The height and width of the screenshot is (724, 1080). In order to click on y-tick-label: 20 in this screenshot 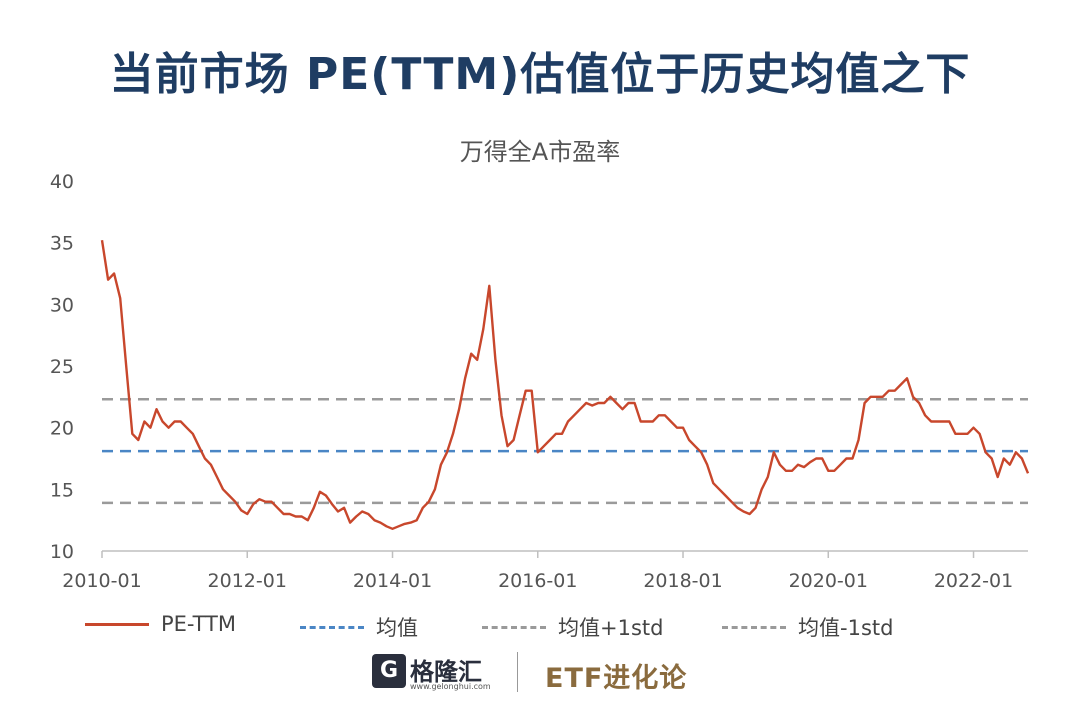, I will do `click(62, 429)`.